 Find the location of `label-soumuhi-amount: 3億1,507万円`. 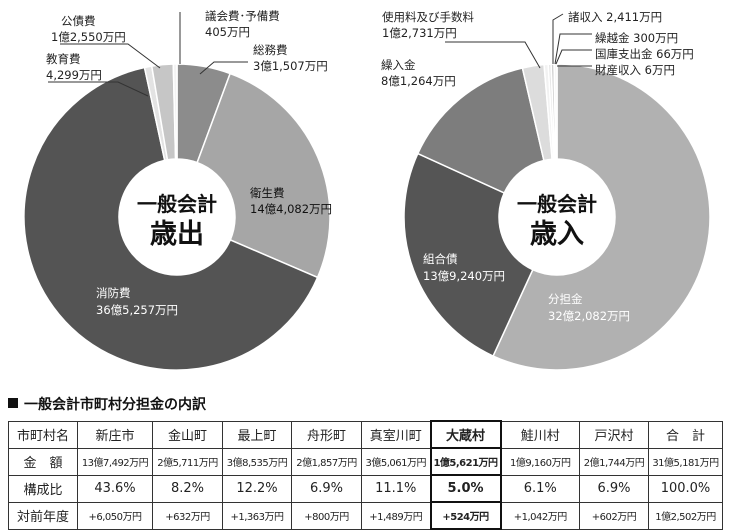

label-soumuhi-amount: 3億1,507万円 is located at coordinates (290, 66).